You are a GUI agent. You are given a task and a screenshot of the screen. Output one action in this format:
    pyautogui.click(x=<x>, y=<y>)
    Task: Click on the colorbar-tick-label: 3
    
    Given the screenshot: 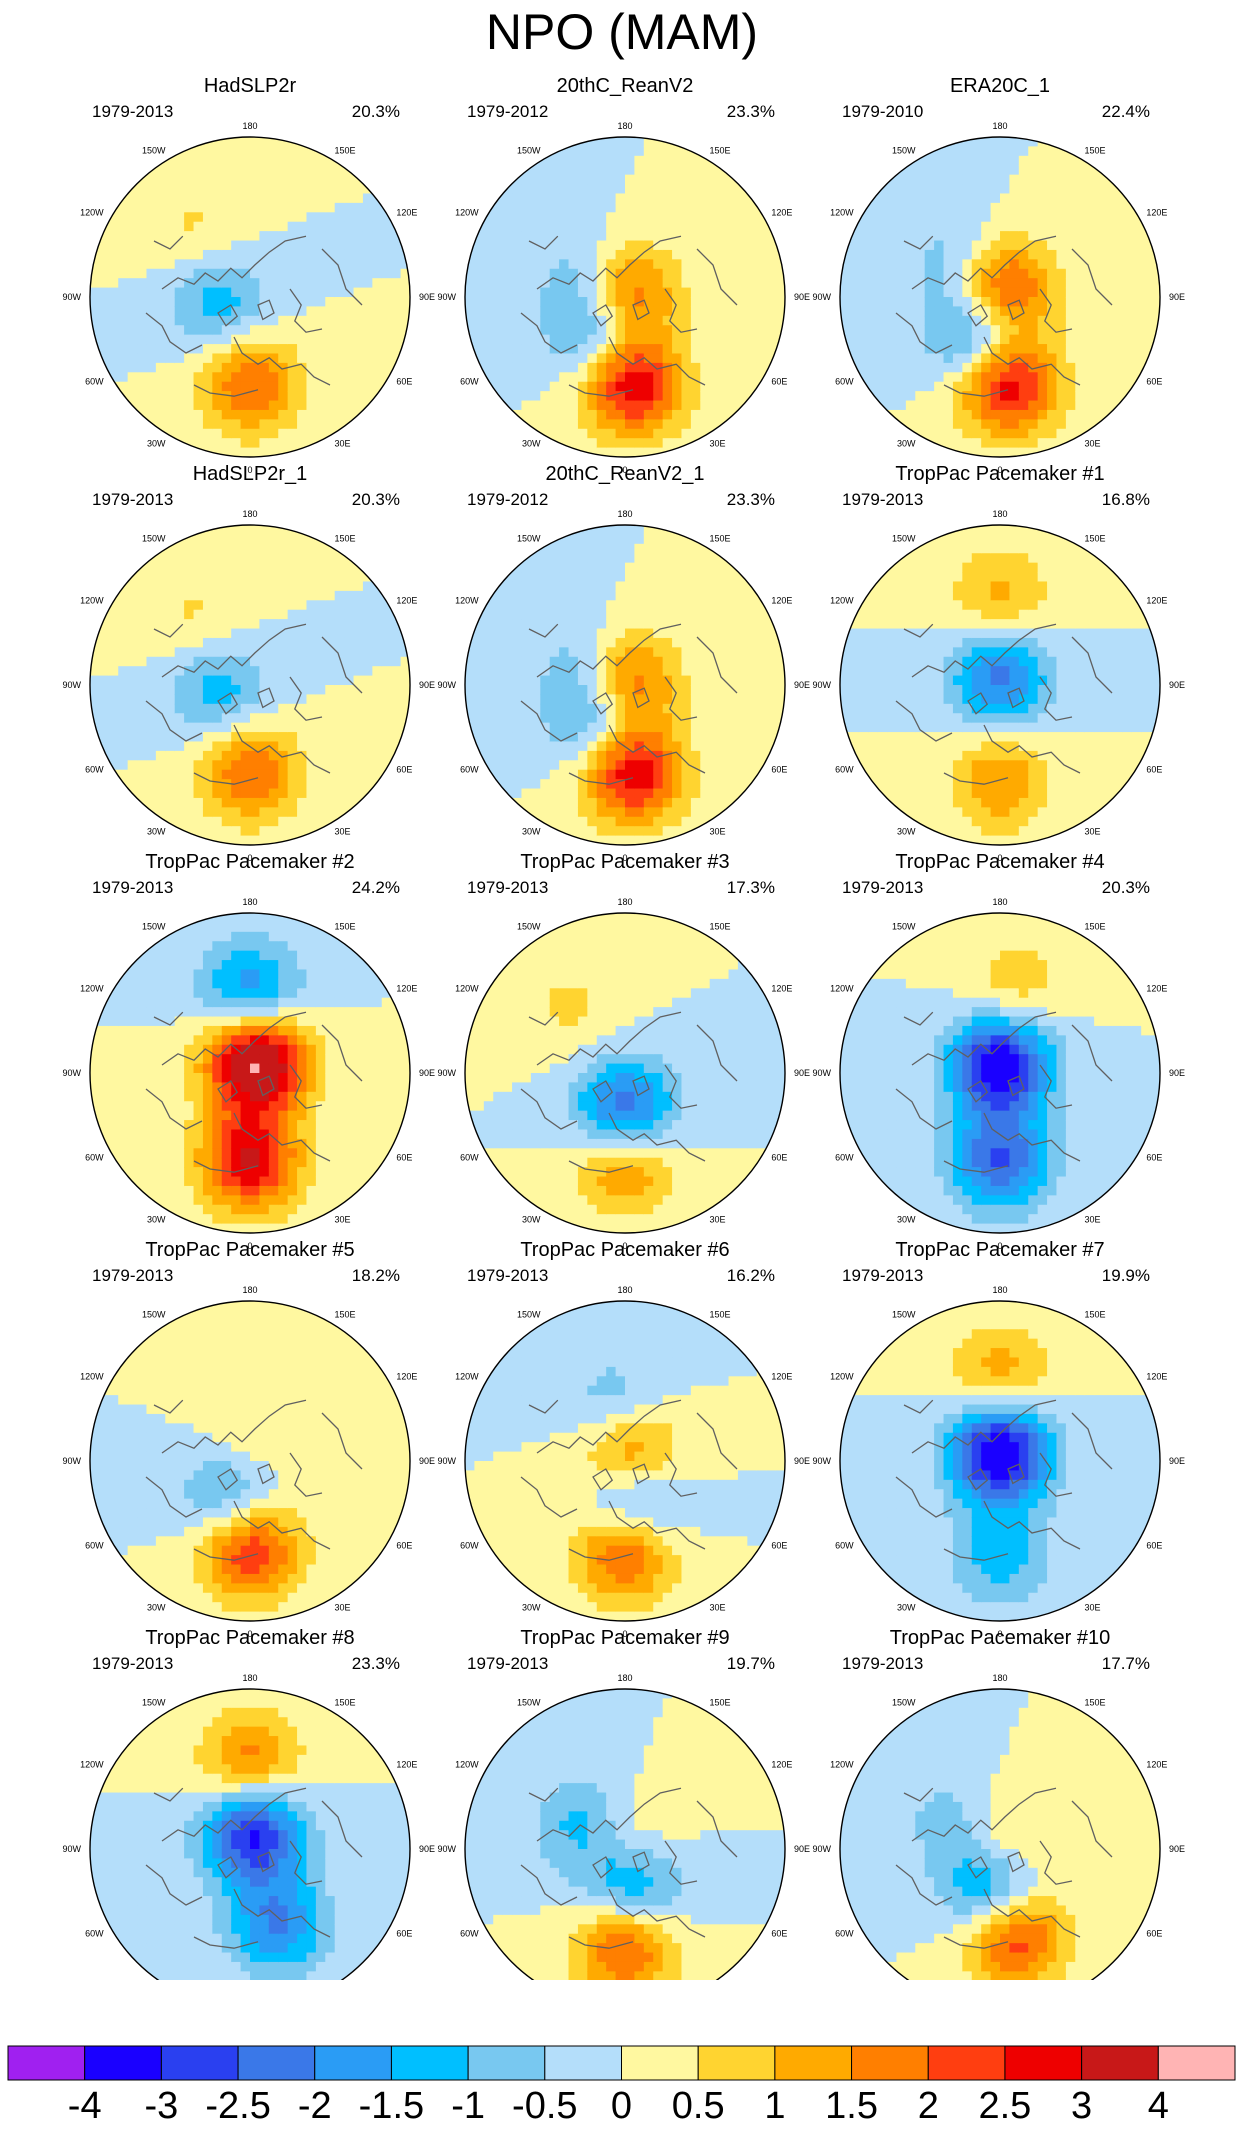 What is the action you would take?
    pyautogui.click(x=1081, y=2106)
    